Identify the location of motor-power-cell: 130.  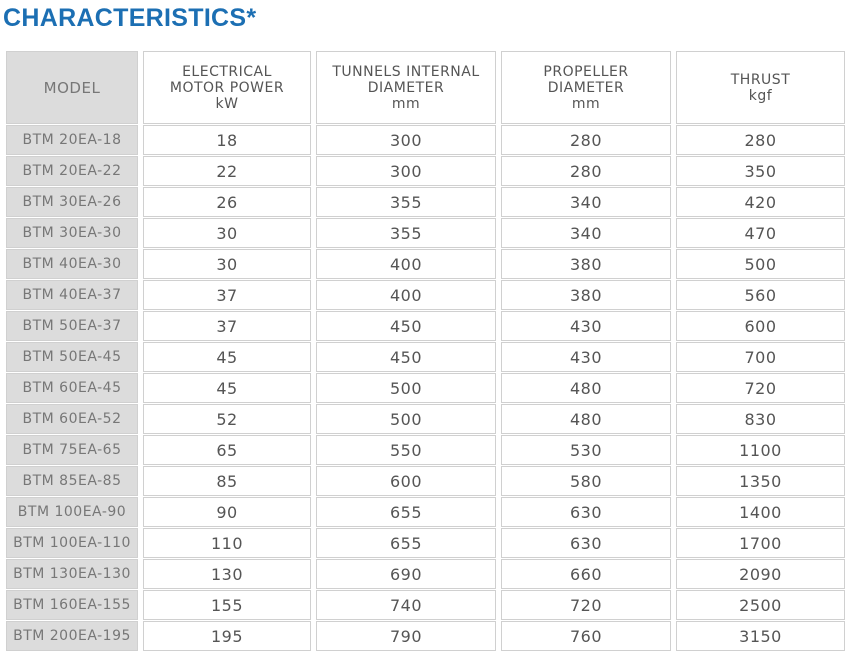
(227, 574).